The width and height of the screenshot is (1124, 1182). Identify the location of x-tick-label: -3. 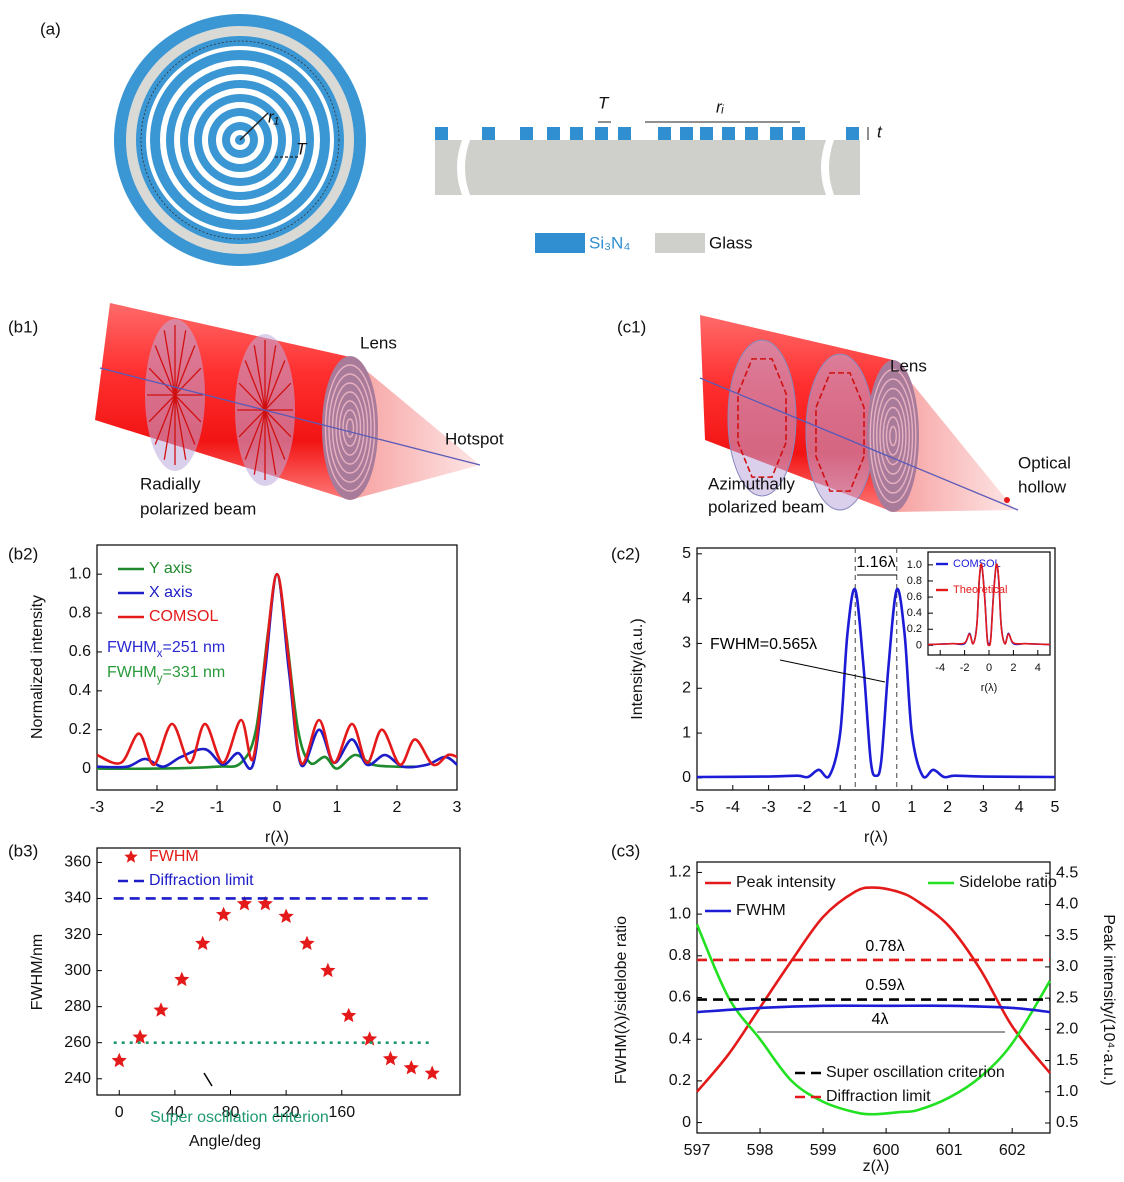
(97, 807).